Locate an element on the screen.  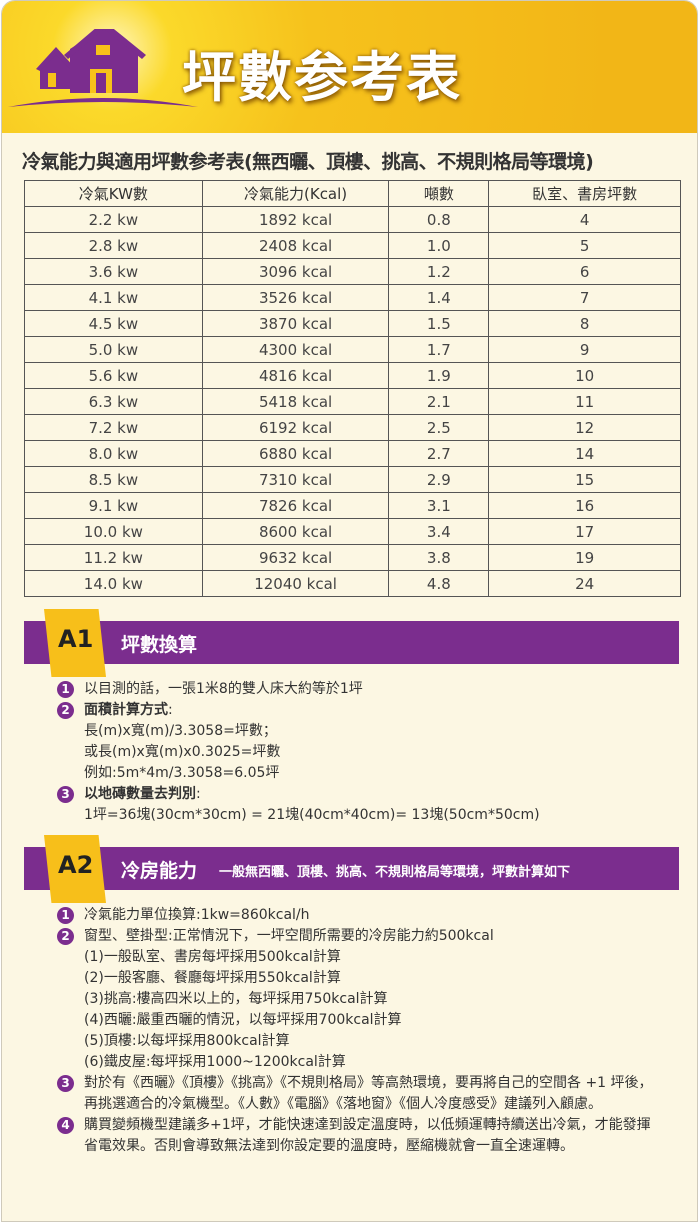
table-row: 9.1 kw 7826 kcal 3.1 16 is located at coordinates (352, 505).